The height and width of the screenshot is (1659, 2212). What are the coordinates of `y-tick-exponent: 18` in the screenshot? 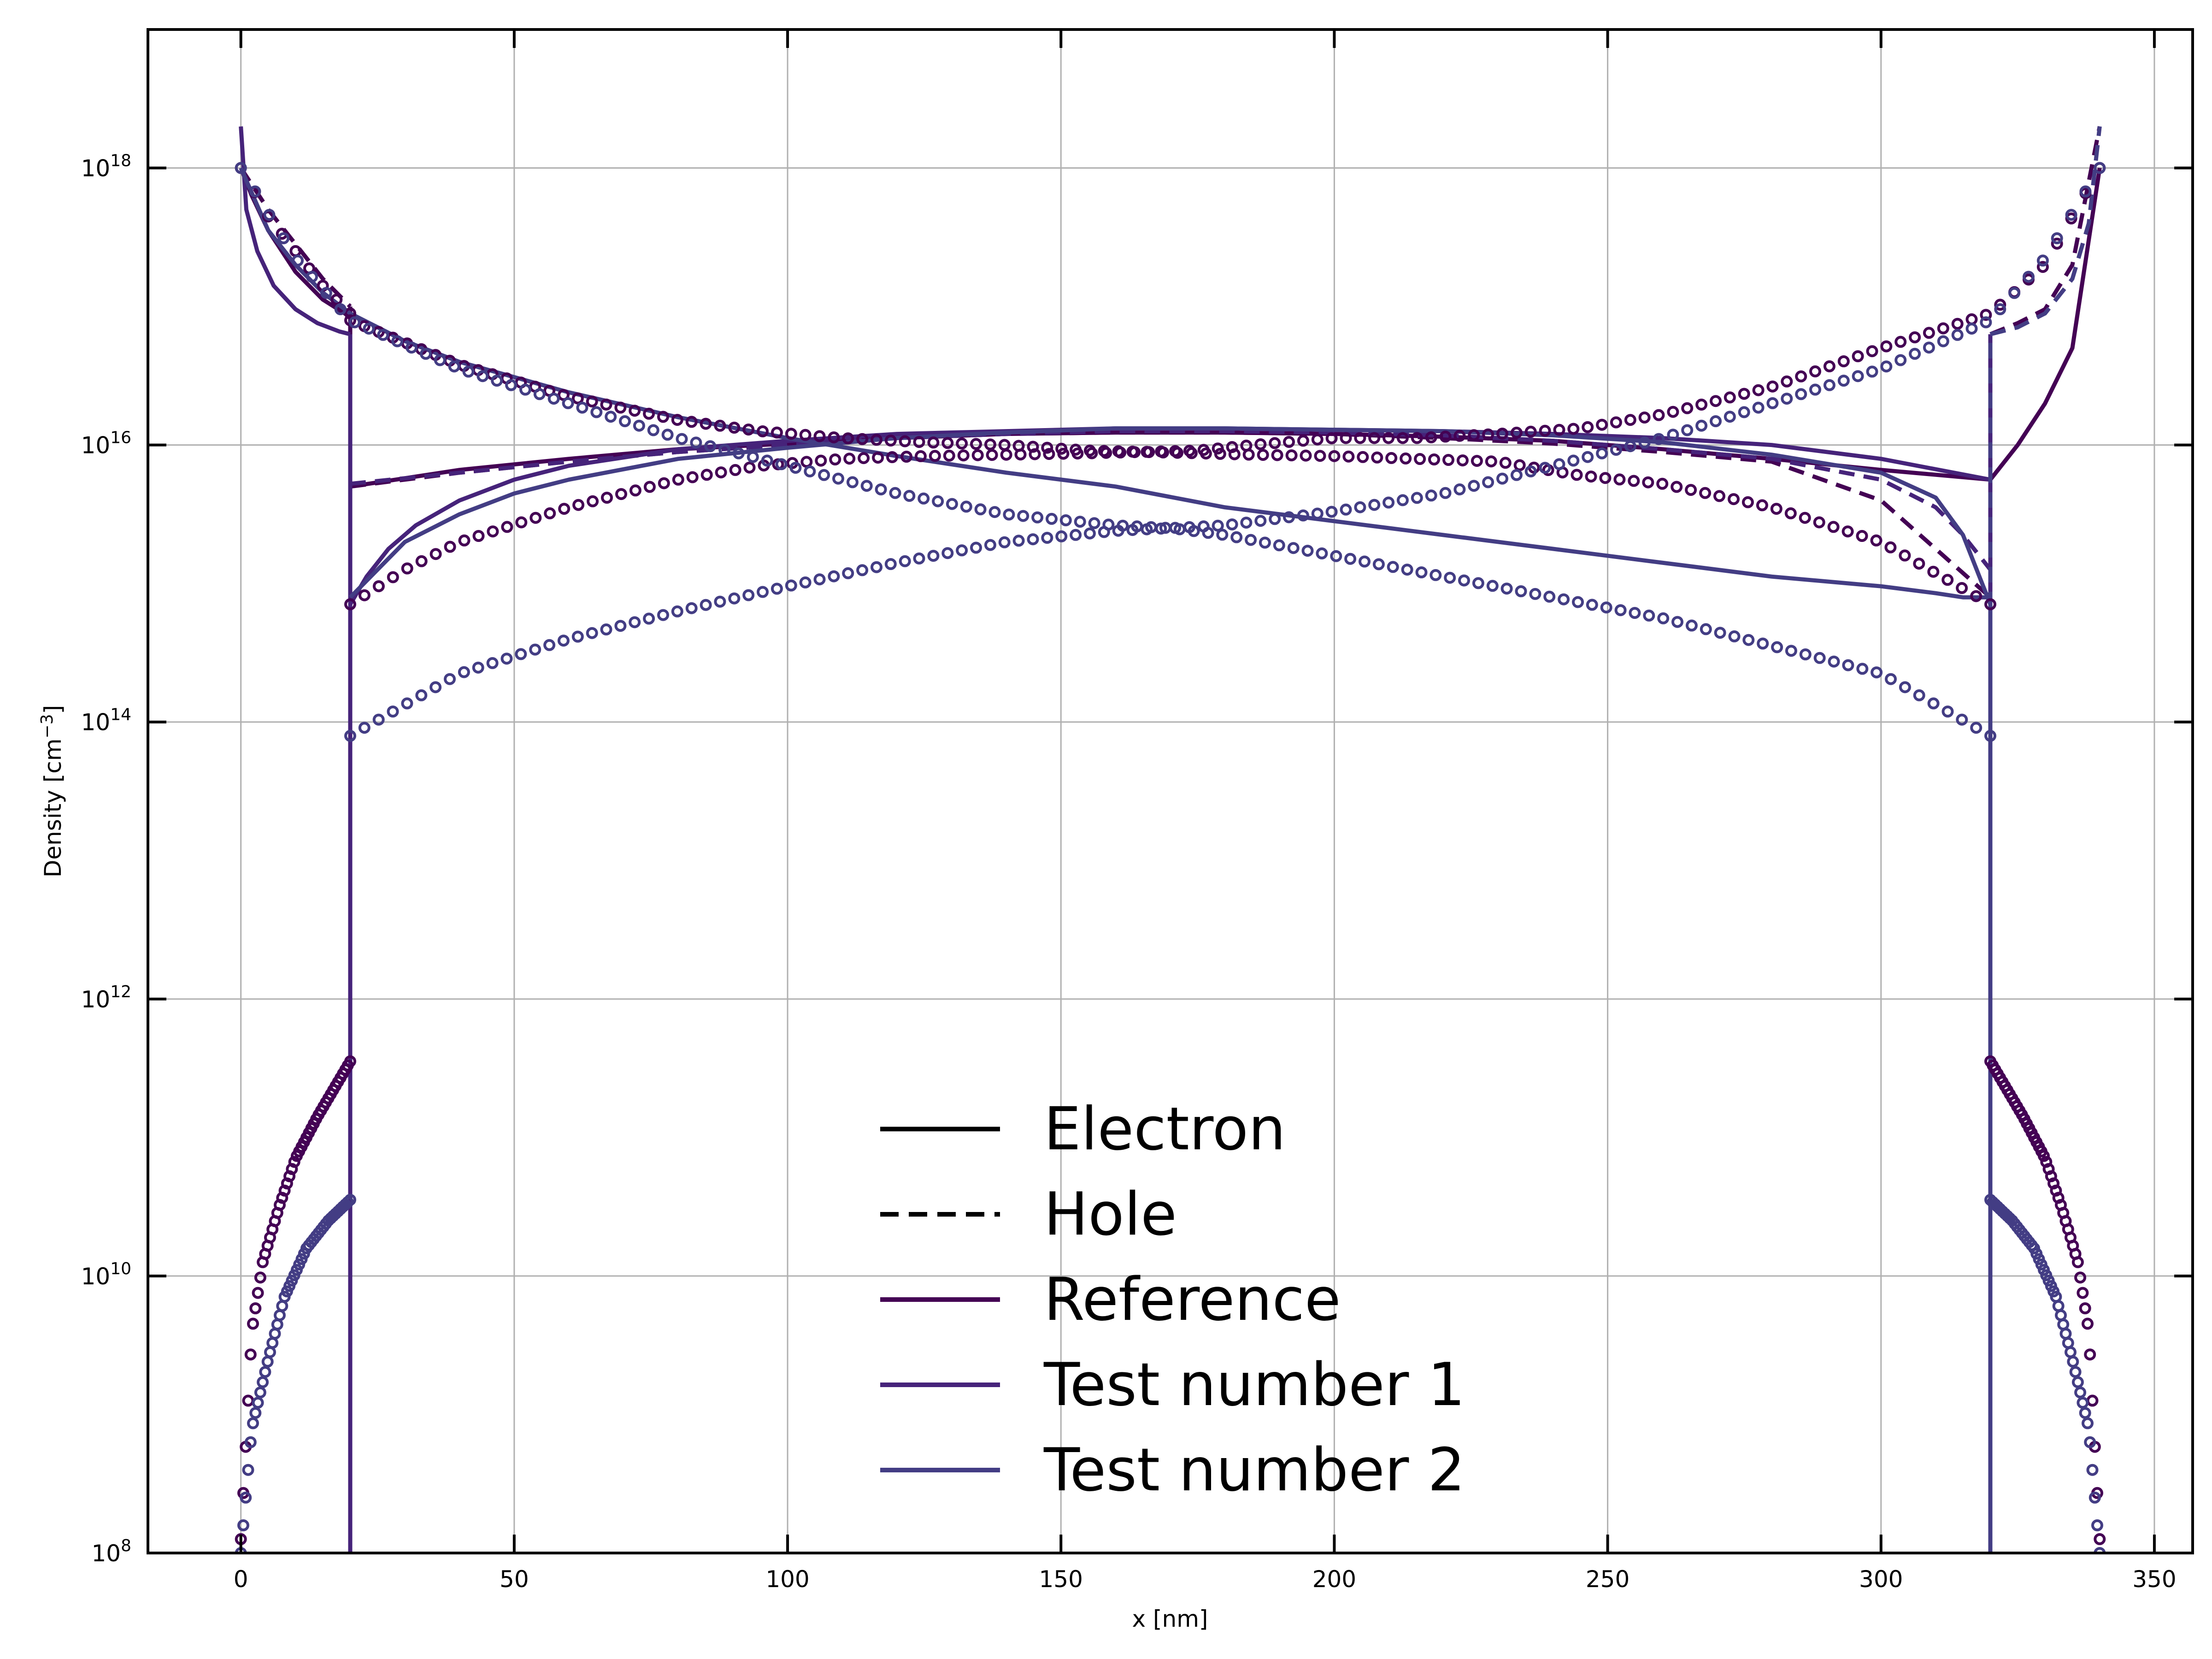 It's located at (120, 161).